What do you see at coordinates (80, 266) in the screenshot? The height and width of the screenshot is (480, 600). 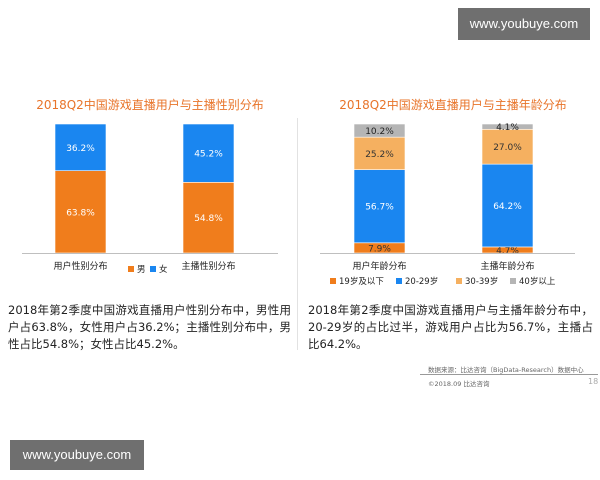 I see `gender-category-label-0: 用户性别分布` at bounding box center [80, 266].